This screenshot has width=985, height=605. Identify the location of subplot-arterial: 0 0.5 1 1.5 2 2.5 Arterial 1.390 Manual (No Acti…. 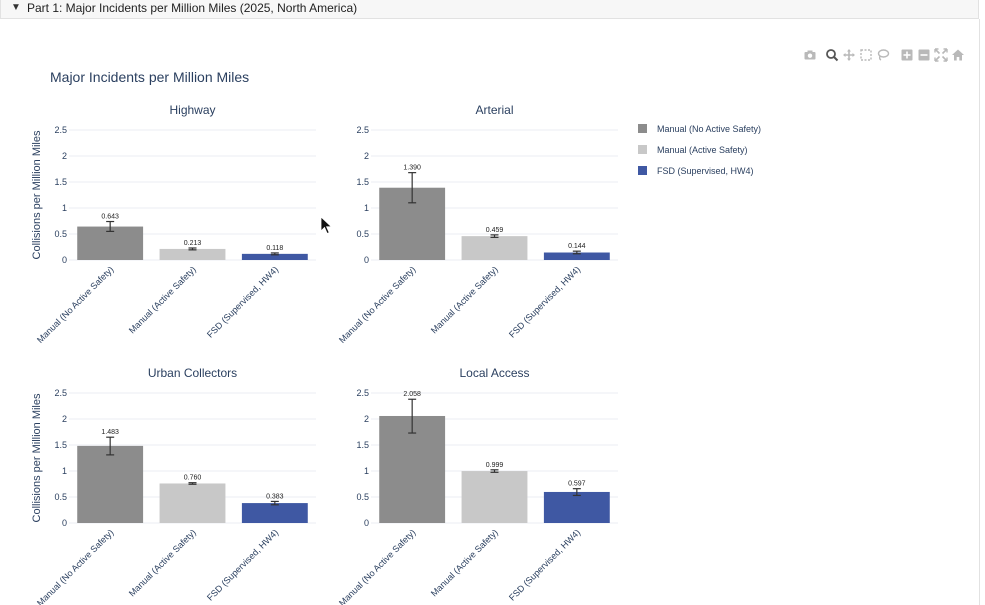
(477, 224).